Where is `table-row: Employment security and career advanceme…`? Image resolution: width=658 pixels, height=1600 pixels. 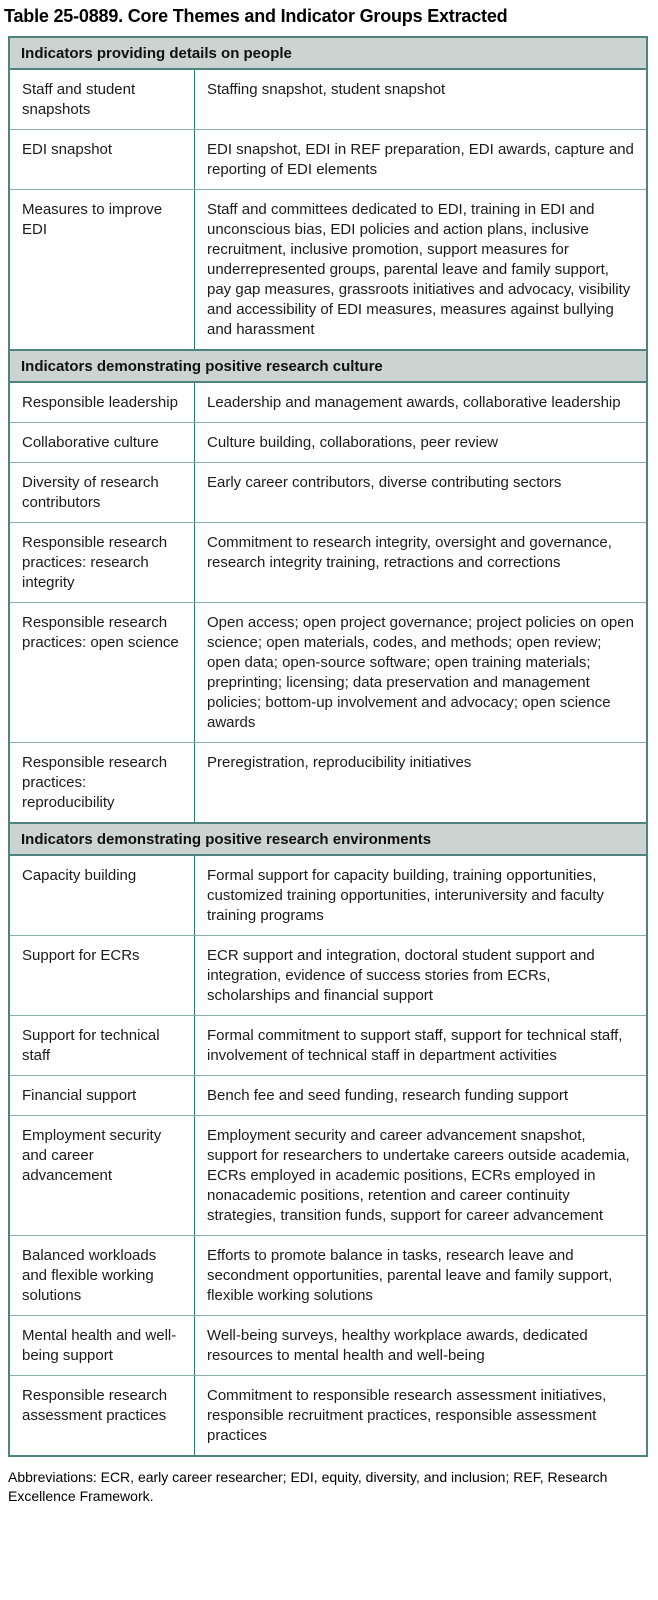
table-row: Employment security and career advanceme… is located at coordinates (328, 1176).